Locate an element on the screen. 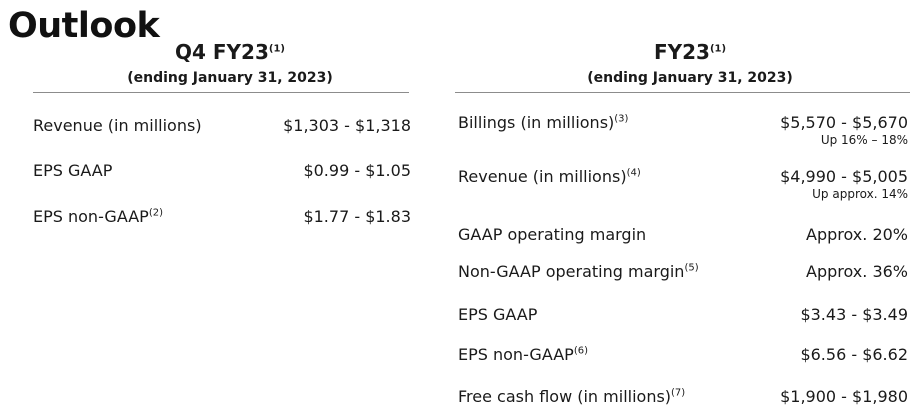 Image resolution: width=915 pixels, height=407 pixels. row-value: $4,990 - $5,005 is located at coordinates (844, 176).